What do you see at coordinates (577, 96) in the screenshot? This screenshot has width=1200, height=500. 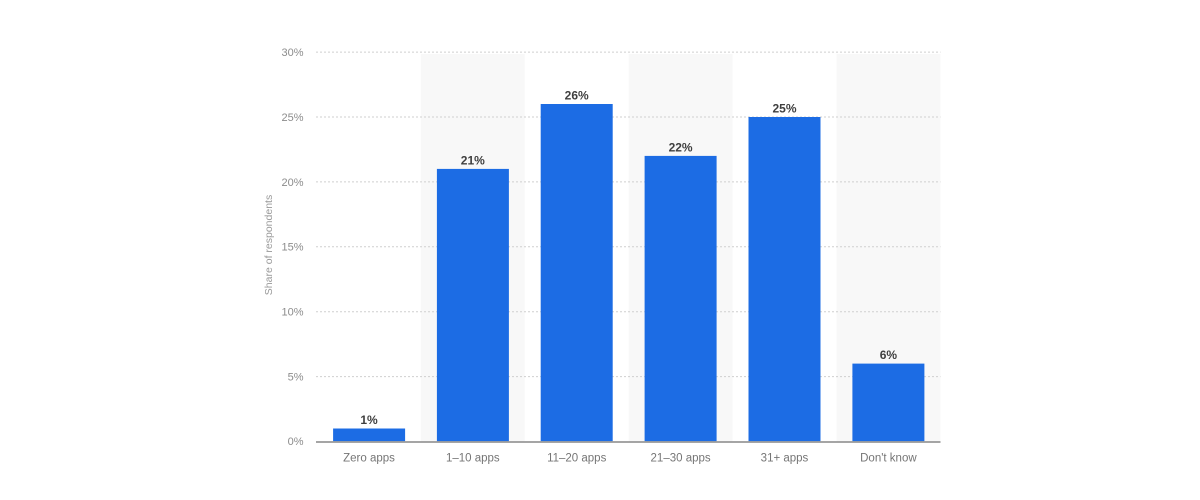 I see `svg-text: 26%` at bounding box center [577, 96].